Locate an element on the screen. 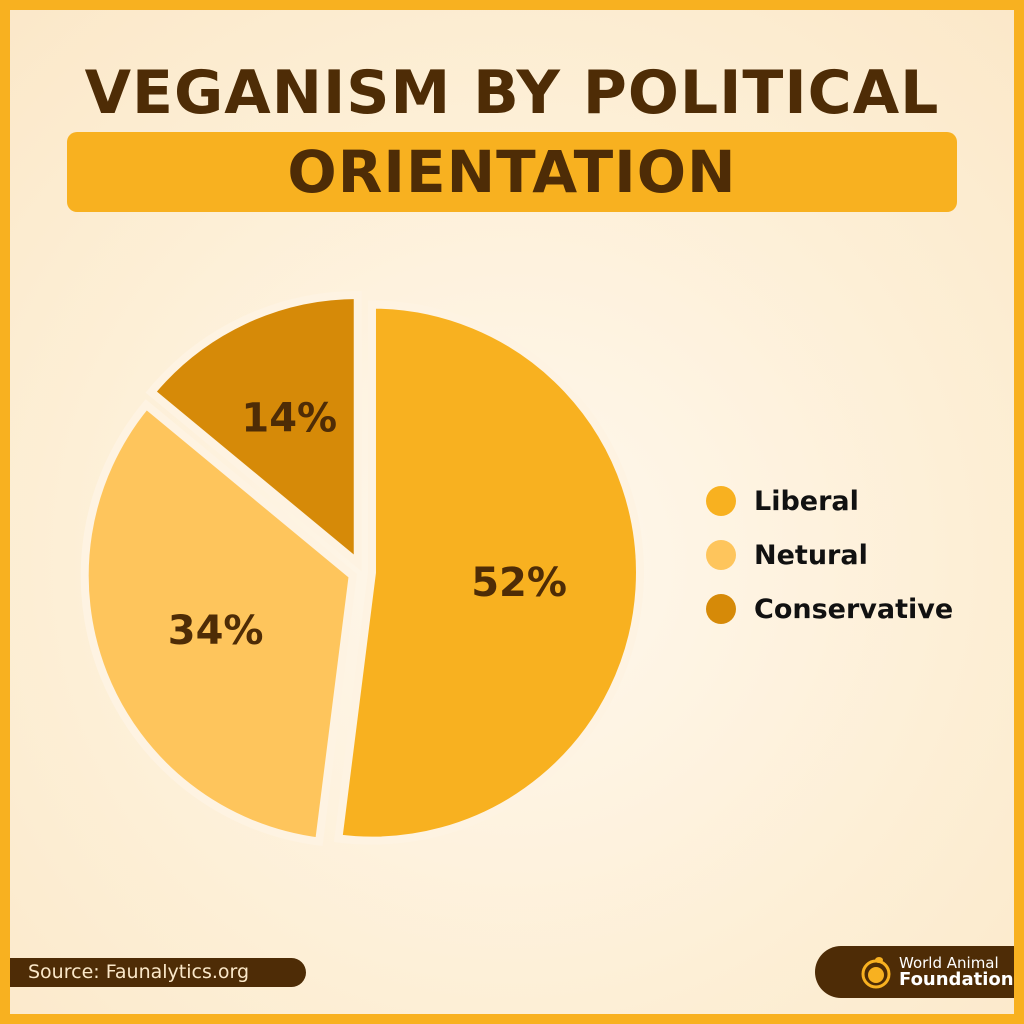 The height and width of the screenshot is (1024, 1024). legend-label: Conservative is located at coordinates (854, 609).